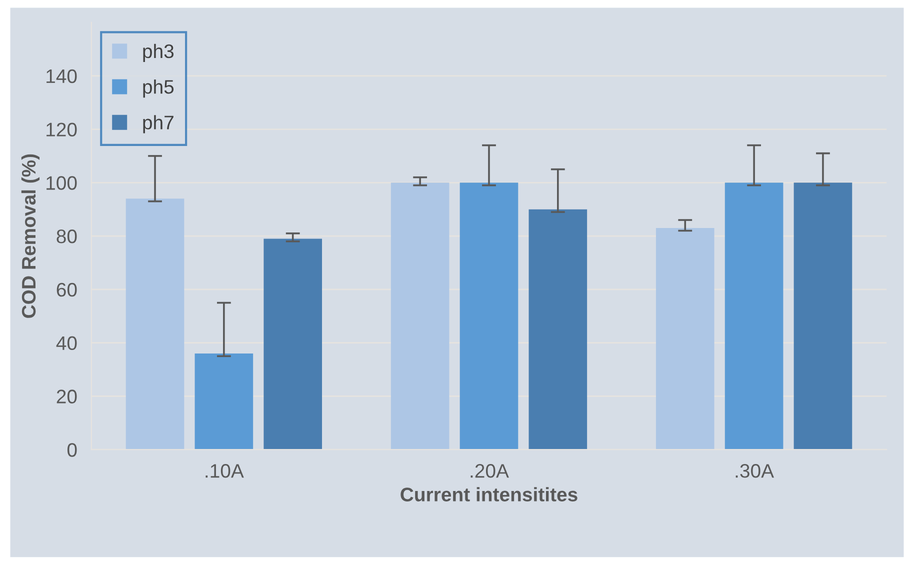 Image resolution: width=914 pixels, height=562 pixels. What do you see at coordinates (755, 471) in the screenshot?
I see `x-tick-label: .30A` at bounding box center [755, 471].